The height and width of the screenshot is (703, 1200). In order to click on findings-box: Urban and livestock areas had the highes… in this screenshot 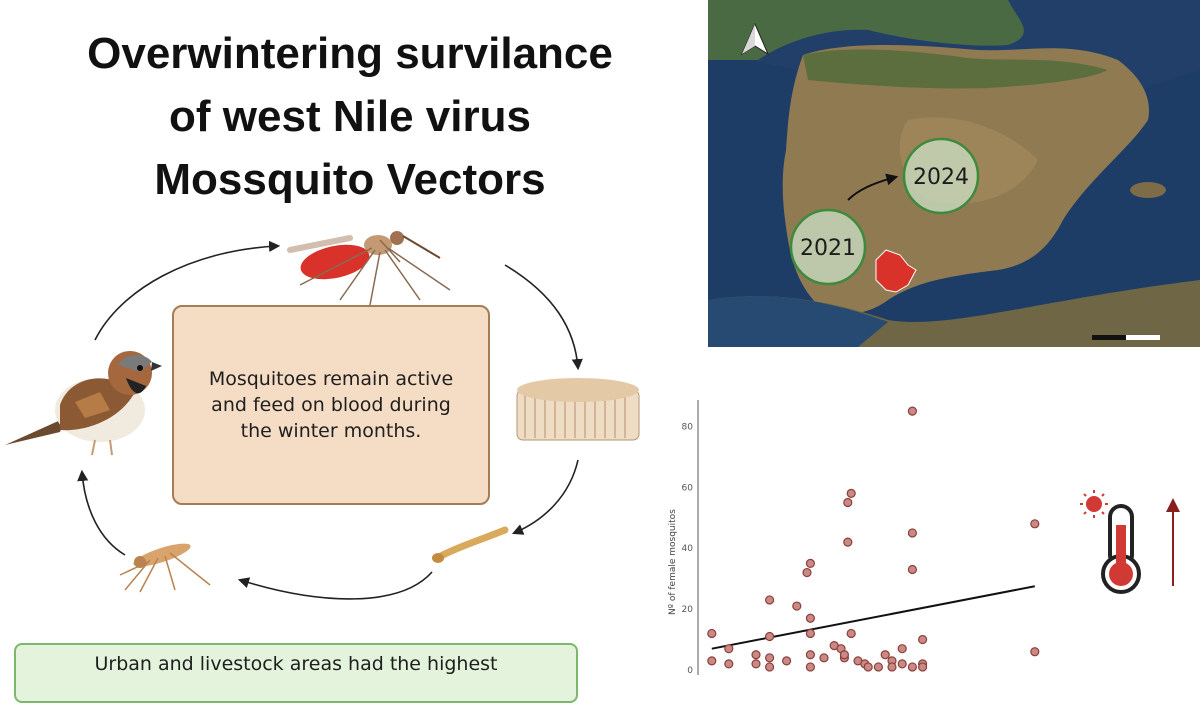, I will do `click(296, 673)`.